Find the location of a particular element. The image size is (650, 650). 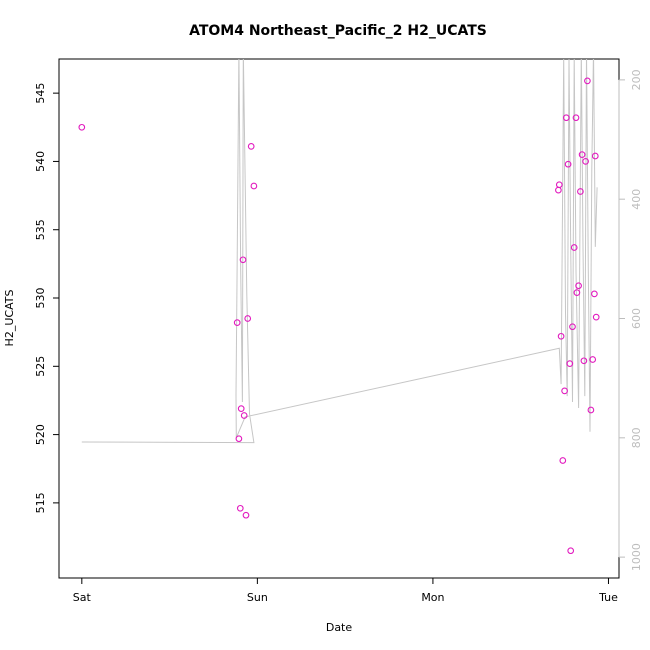

y-axis: 515 520 525 530 535 540 545 is located at coordinates (47, 298).